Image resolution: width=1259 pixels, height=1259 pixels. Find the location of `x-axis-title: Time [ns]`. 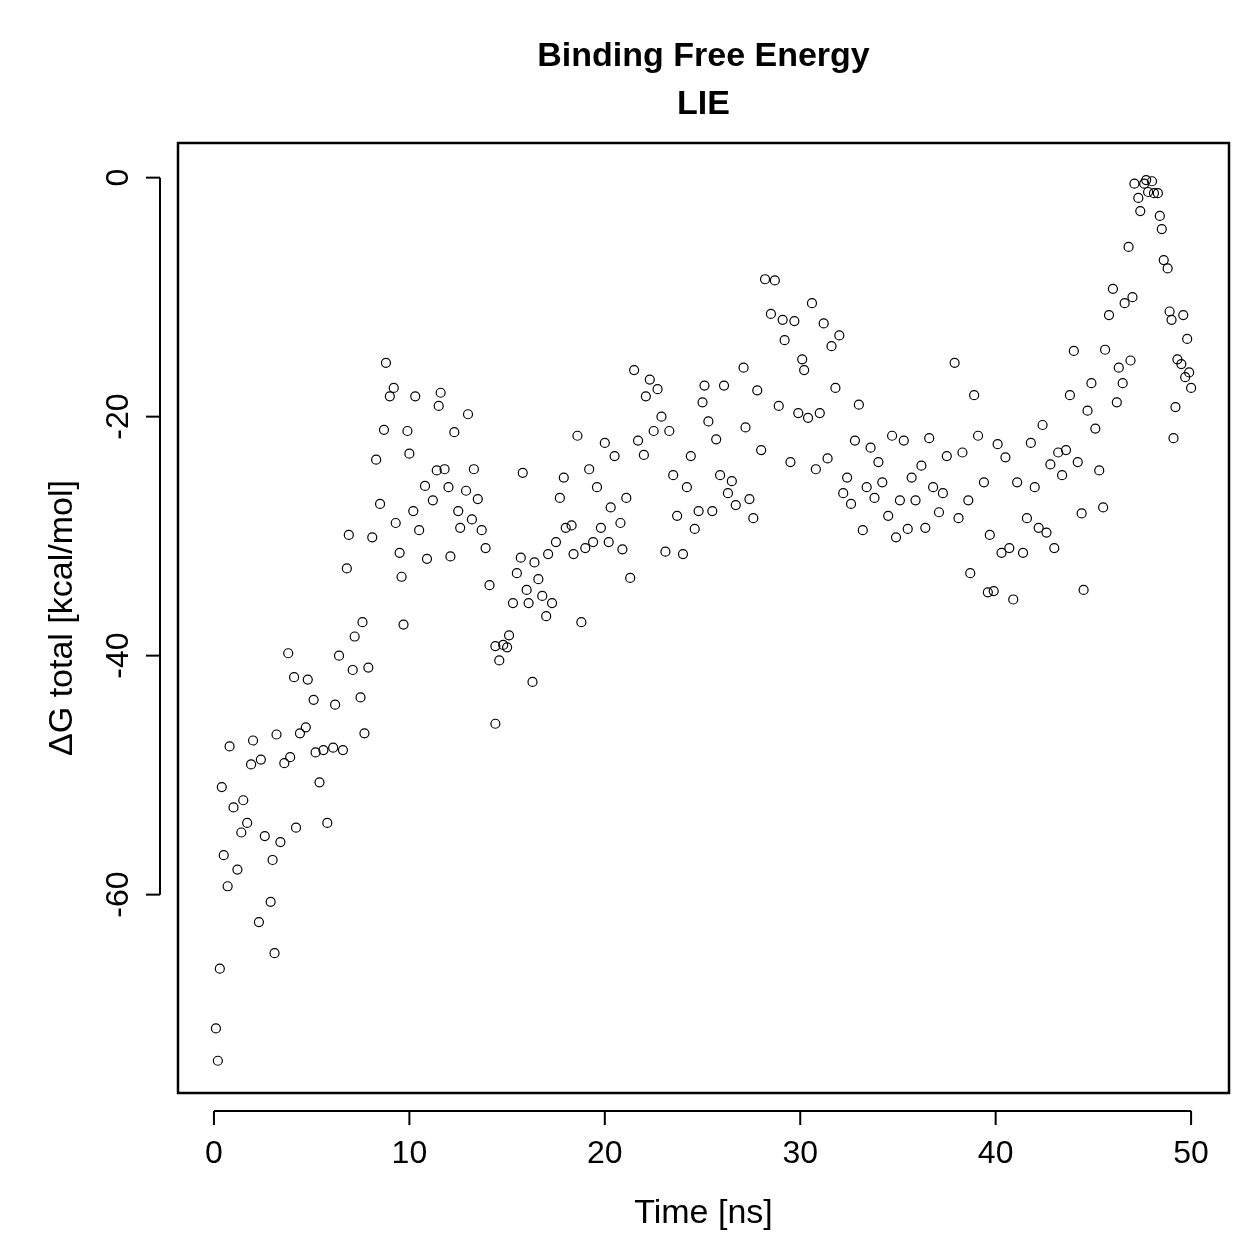

x-axis-title: Time [ns] is located at coordinates (703, 1211).